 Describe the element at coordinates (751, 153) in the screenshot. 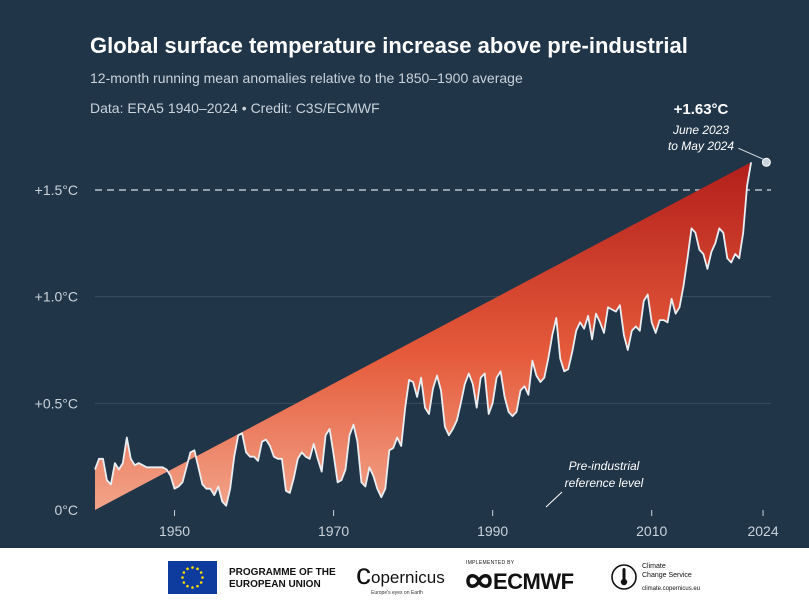

I see `latest-value-leader` at that location.